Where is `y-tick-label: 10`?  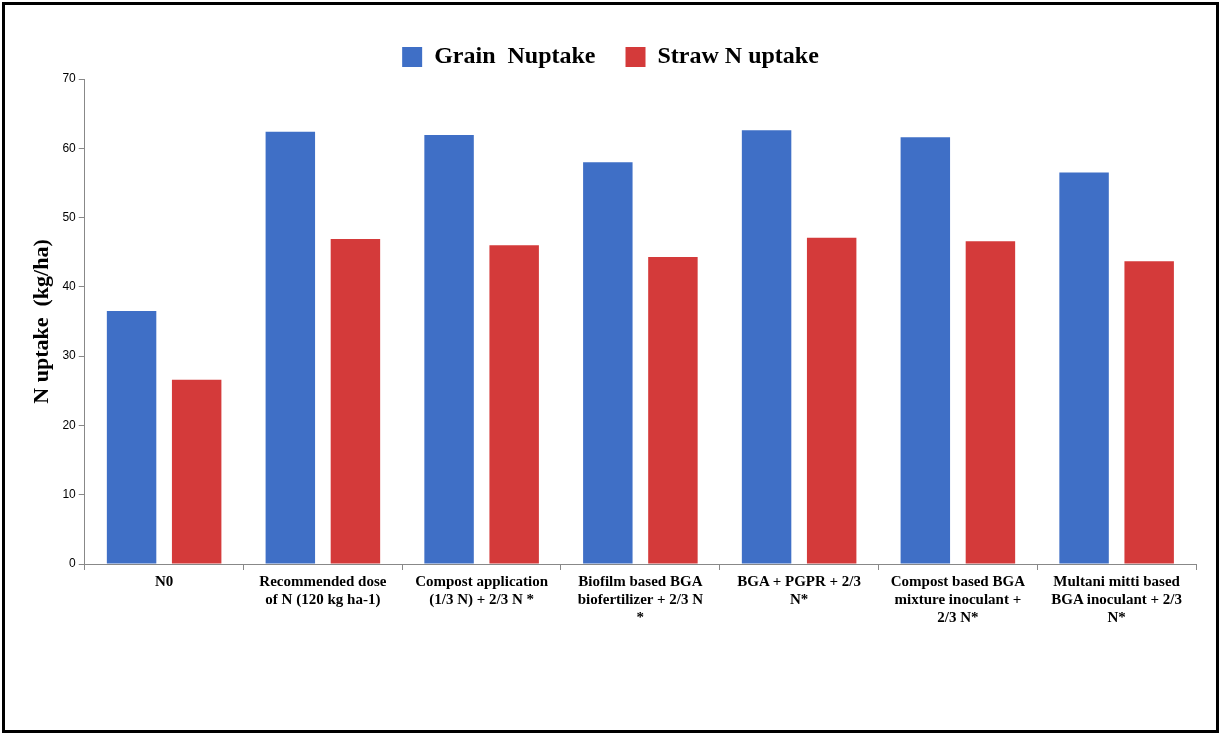 y-tick-label: 10 is located at coordinates (69, 494).